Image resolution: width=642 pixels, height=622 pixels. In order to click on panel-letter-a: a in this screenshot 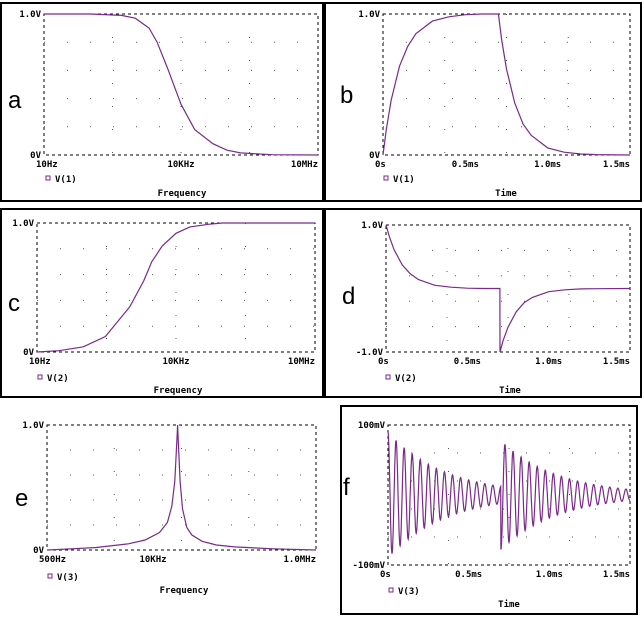, I will do `click(15, 100)`.